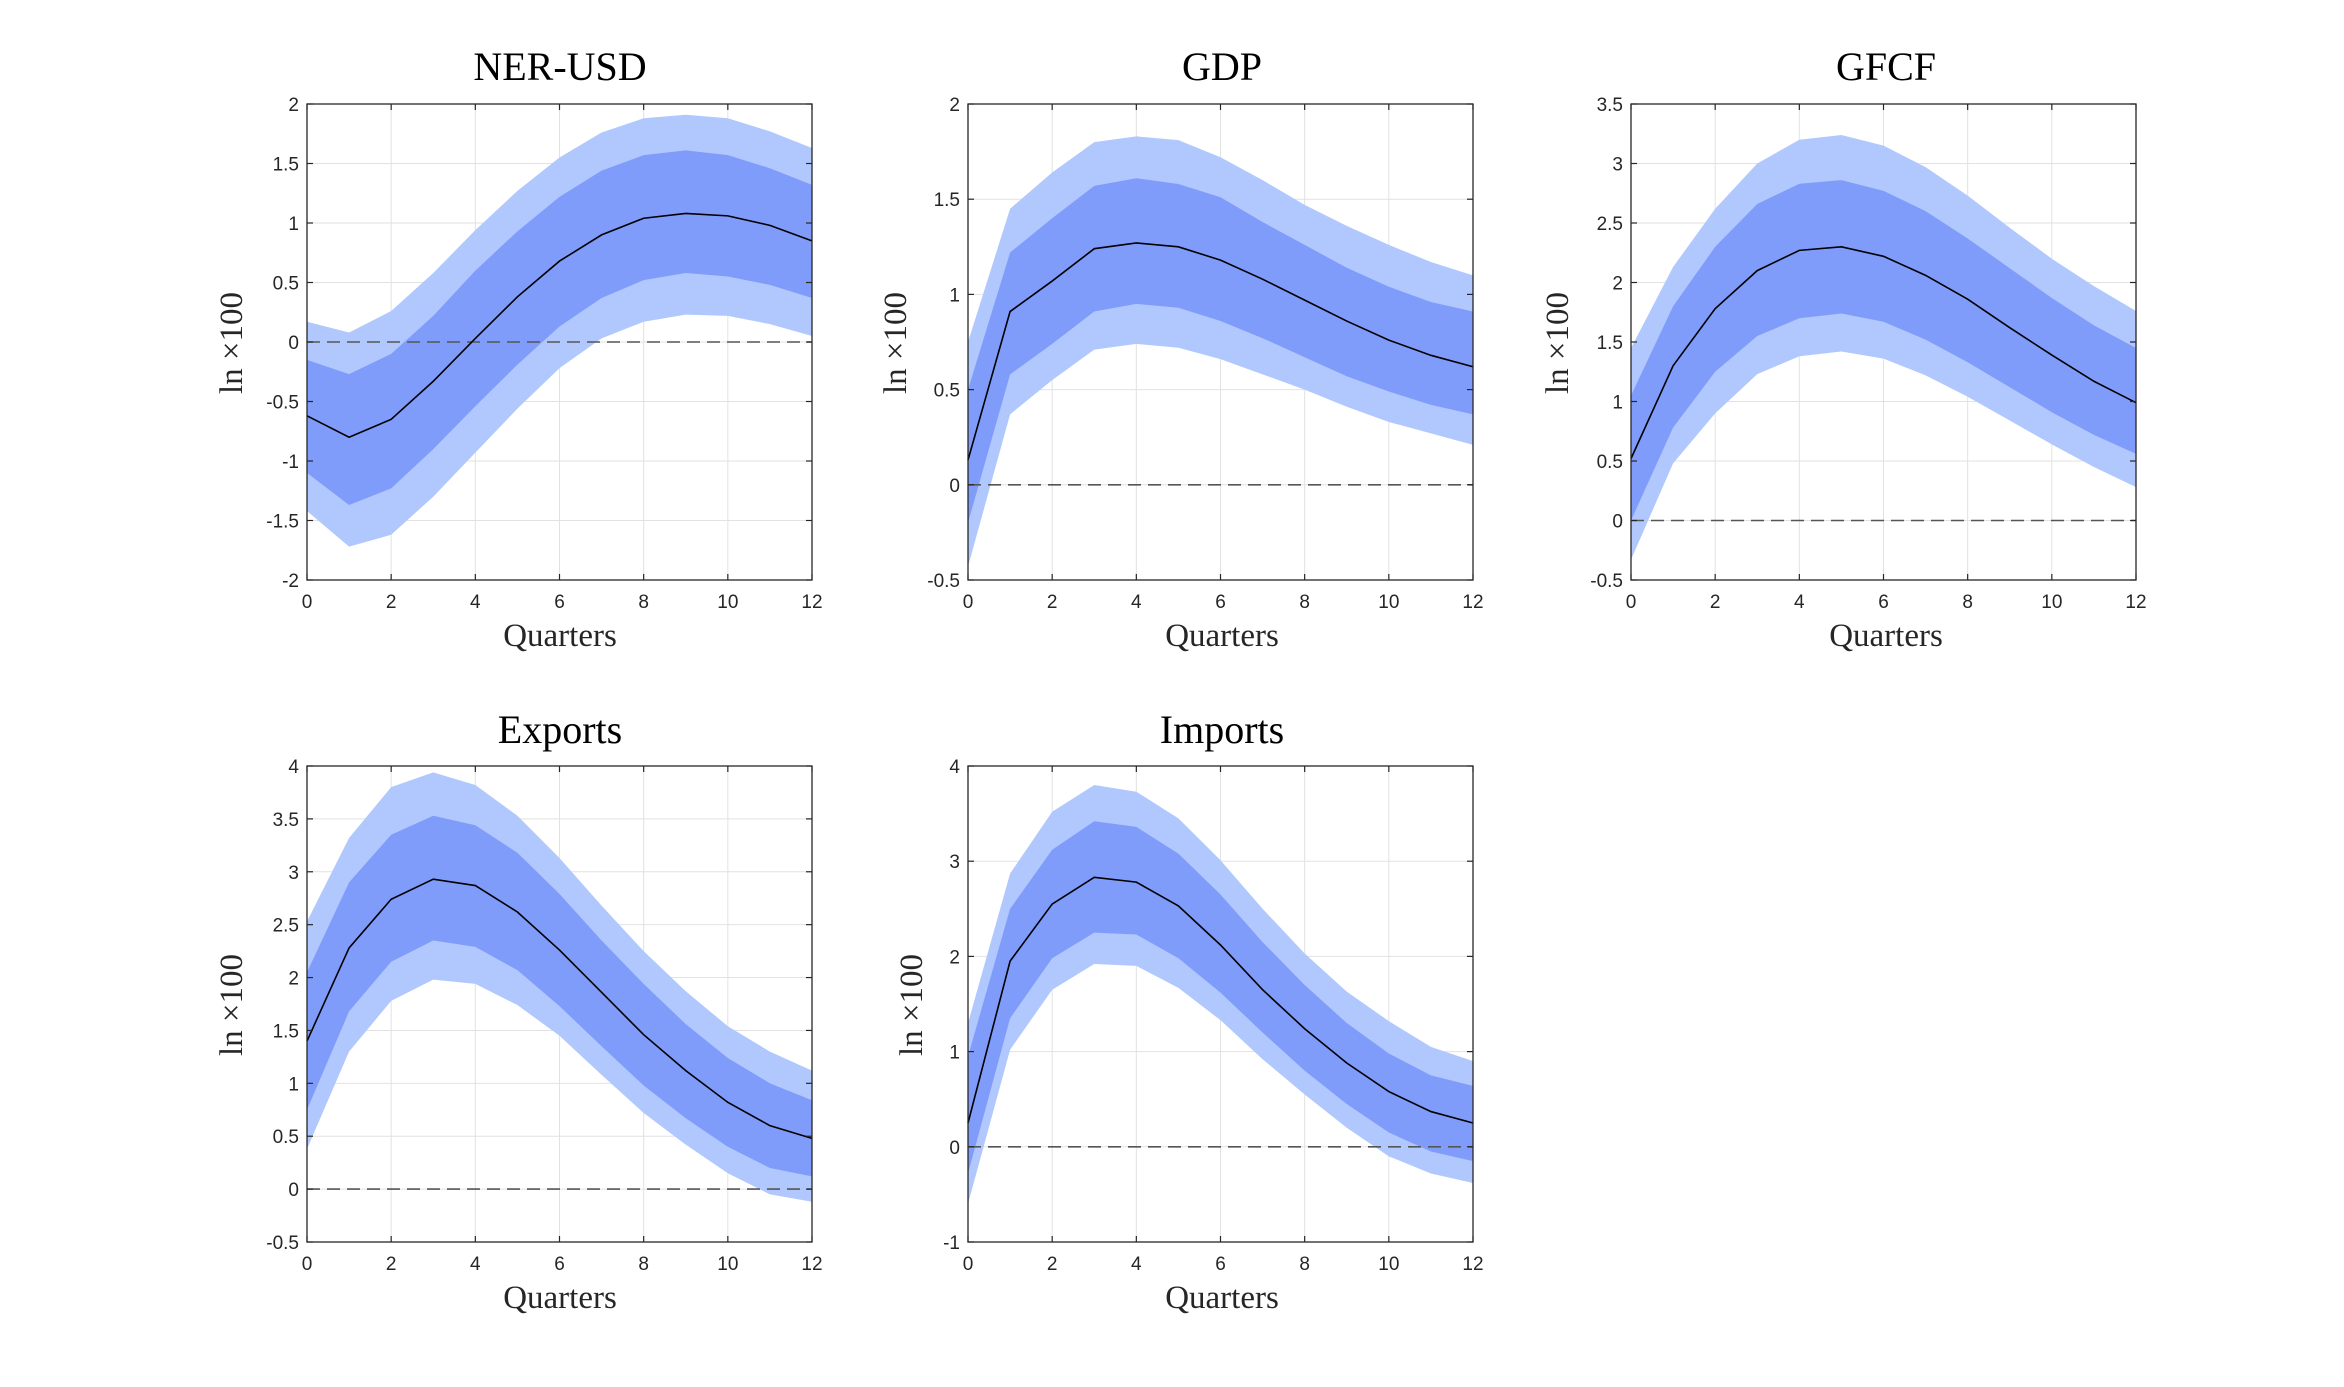  I want to click on plot-area: 0 2 4 6 8 10 12-0.500.511.522.533.54, so click(544, 1016).